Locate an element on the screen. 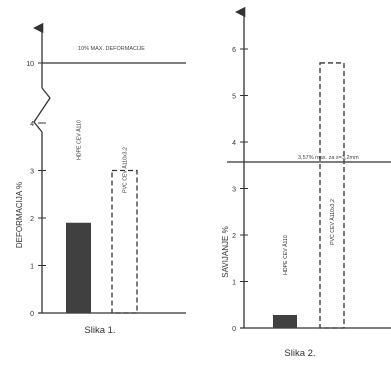  y-tick-label: 10 is located at coordinates (30, 64).